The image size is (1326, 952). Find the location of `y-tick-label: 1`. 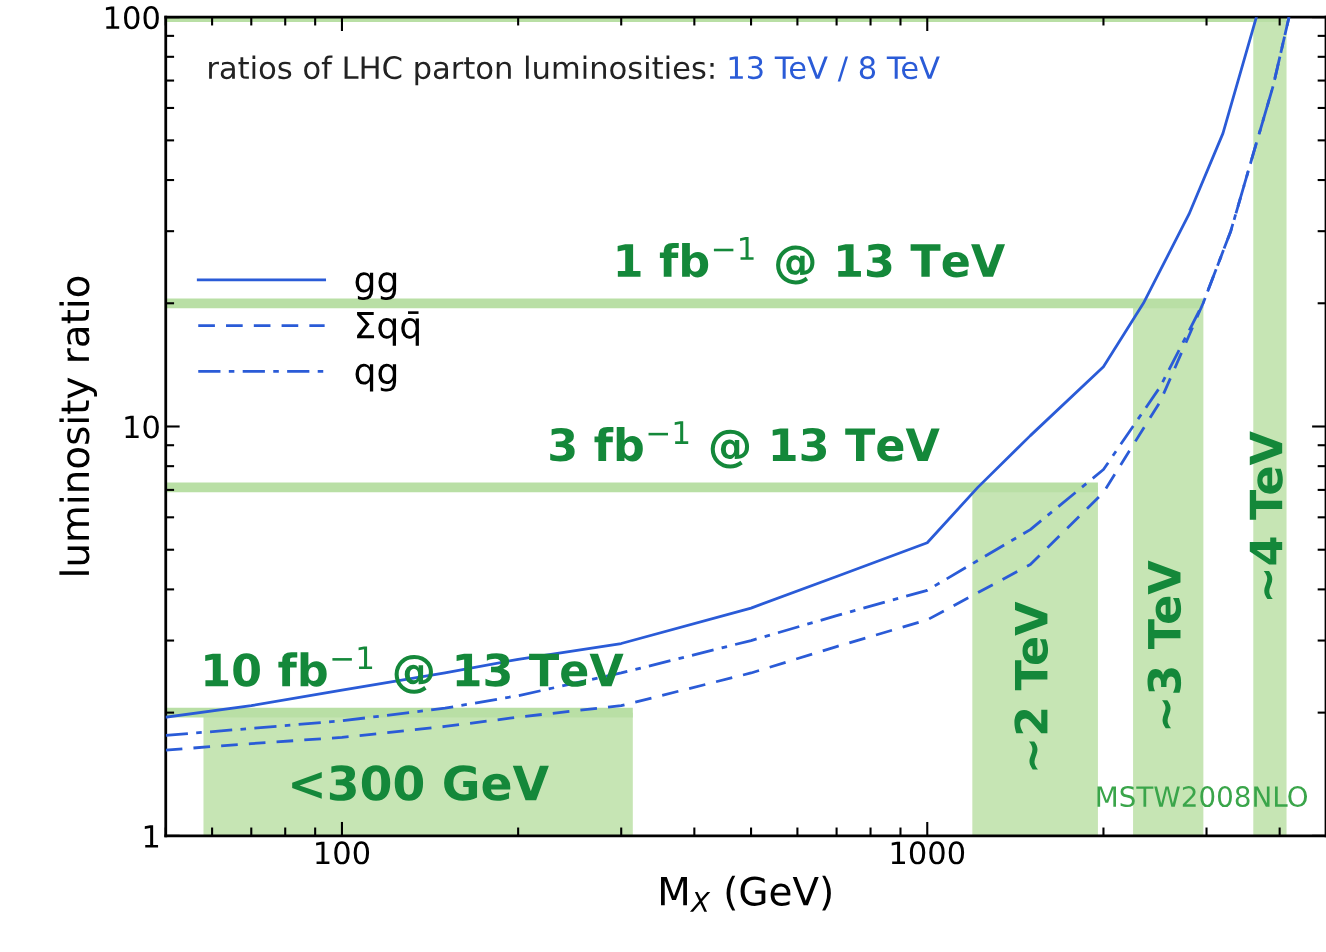

y-tick-label: 1 is located at coordinates (151, 836).